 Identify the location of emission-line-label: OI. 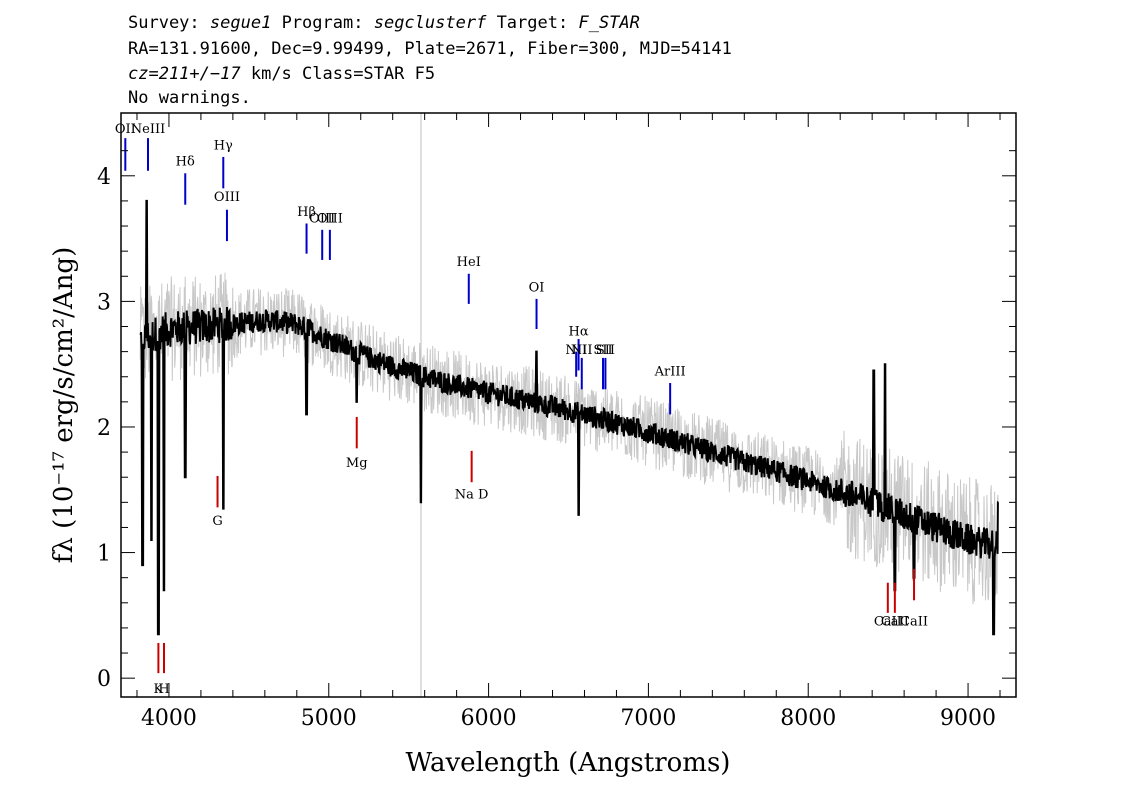
(537, 287).